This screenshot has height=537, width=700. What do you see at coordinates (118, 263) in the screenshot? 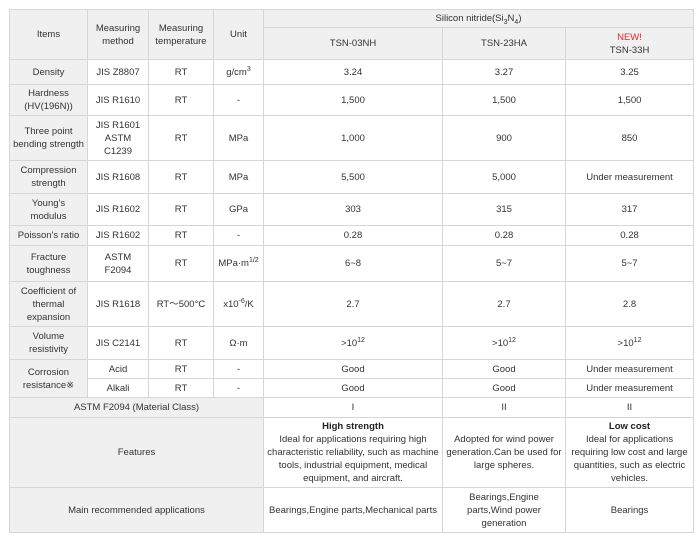
I see `row-method: ASTM F2094` at bounding box center [118, 263].